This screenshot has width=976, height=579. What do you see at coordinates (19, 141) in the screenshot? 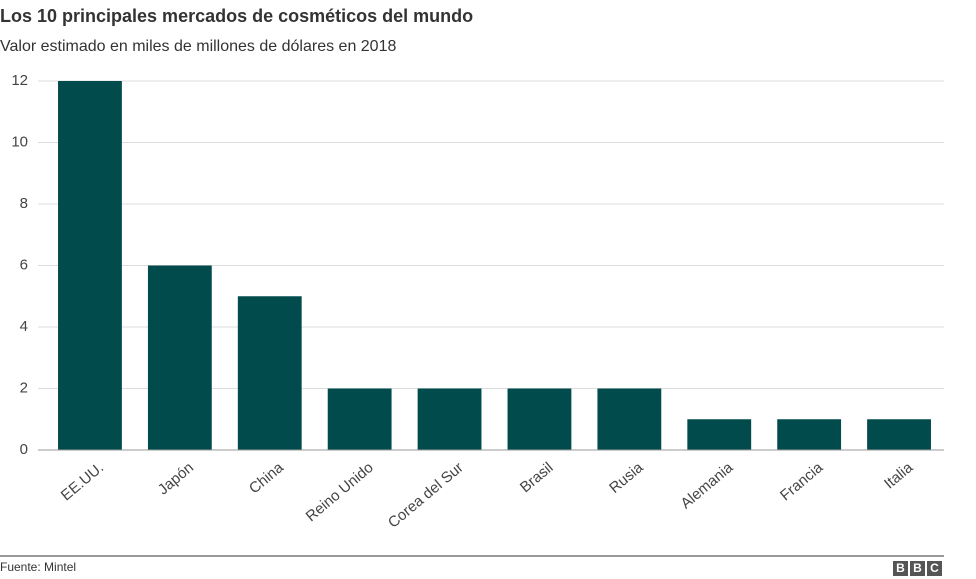
I see `y-tick-label: 10` at bounding box center [19, 141].